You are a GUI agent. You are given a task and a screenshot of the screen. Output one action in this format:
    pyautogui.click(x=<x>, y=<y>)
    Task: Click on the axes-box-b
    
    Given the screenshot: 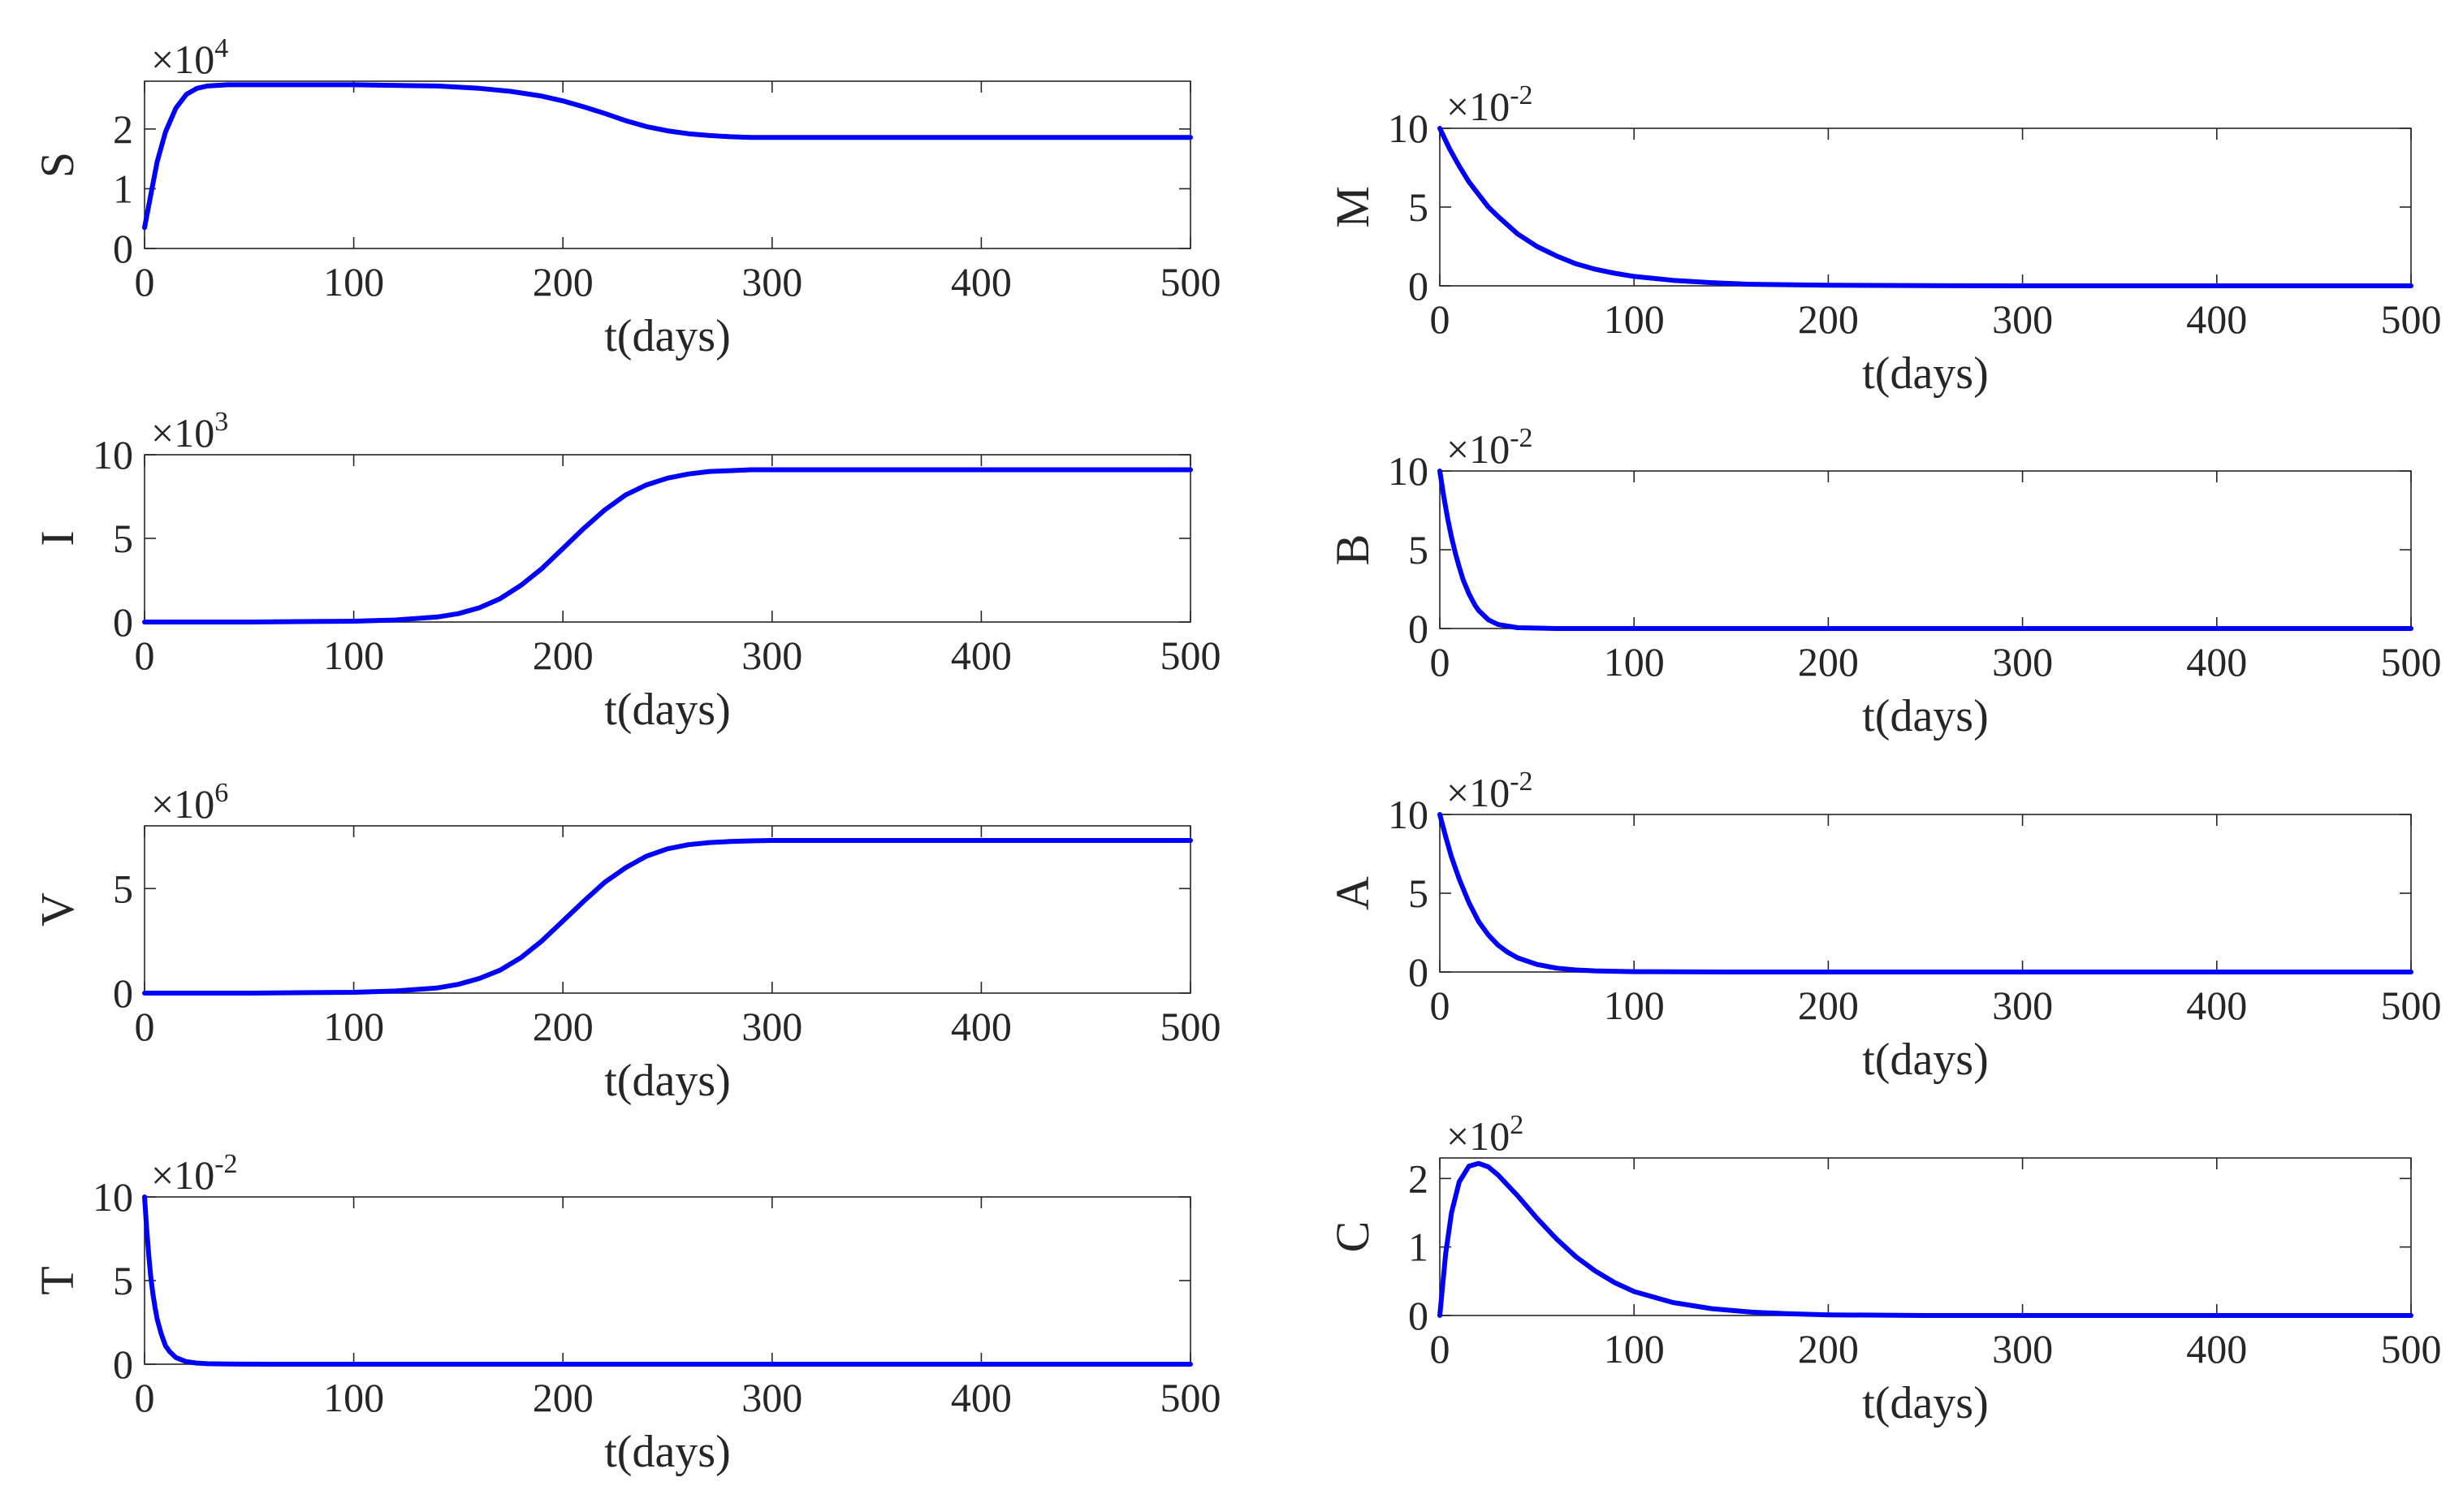 What is the action you would take?
    pyautogui.click(x=1925, y=549)
    